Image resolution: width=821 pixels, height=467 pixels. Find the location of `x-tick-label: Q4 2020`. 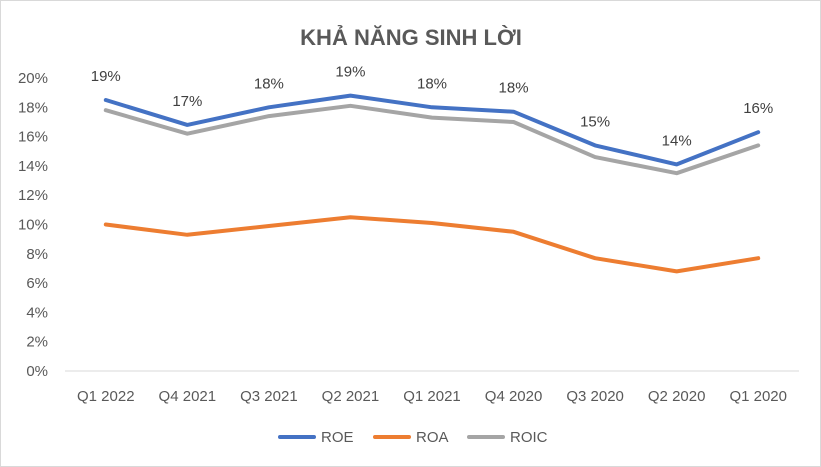

x-tick-label: Q4 2020 is located at coordinates (514, 396).